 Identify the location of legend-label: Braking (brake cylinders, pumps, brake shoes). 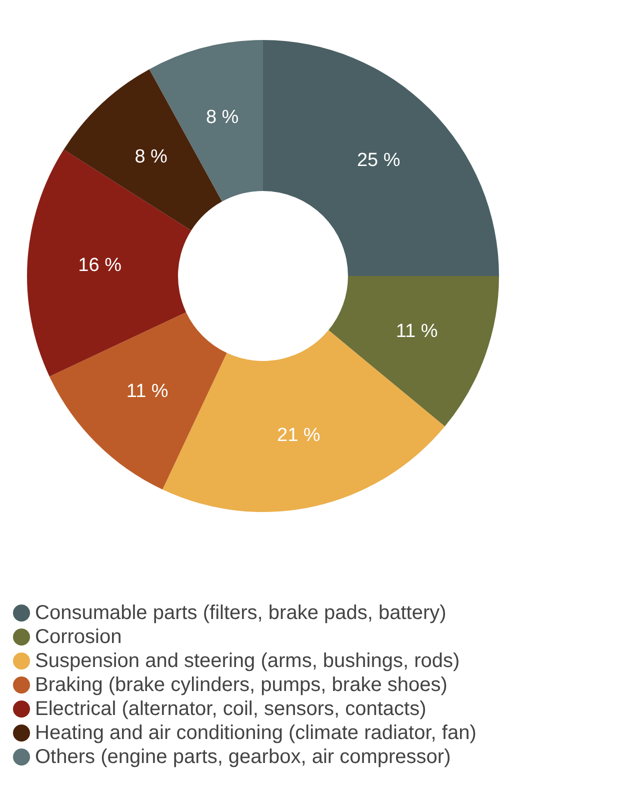
(241, 685).